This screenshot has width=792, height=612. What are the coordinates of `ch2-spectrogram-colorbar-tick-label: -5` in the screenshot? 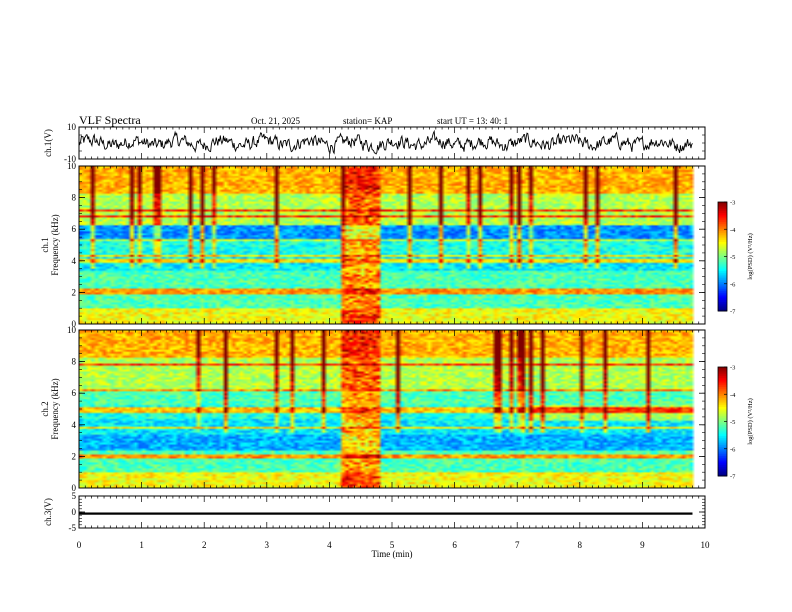 It's located at (732, 422).